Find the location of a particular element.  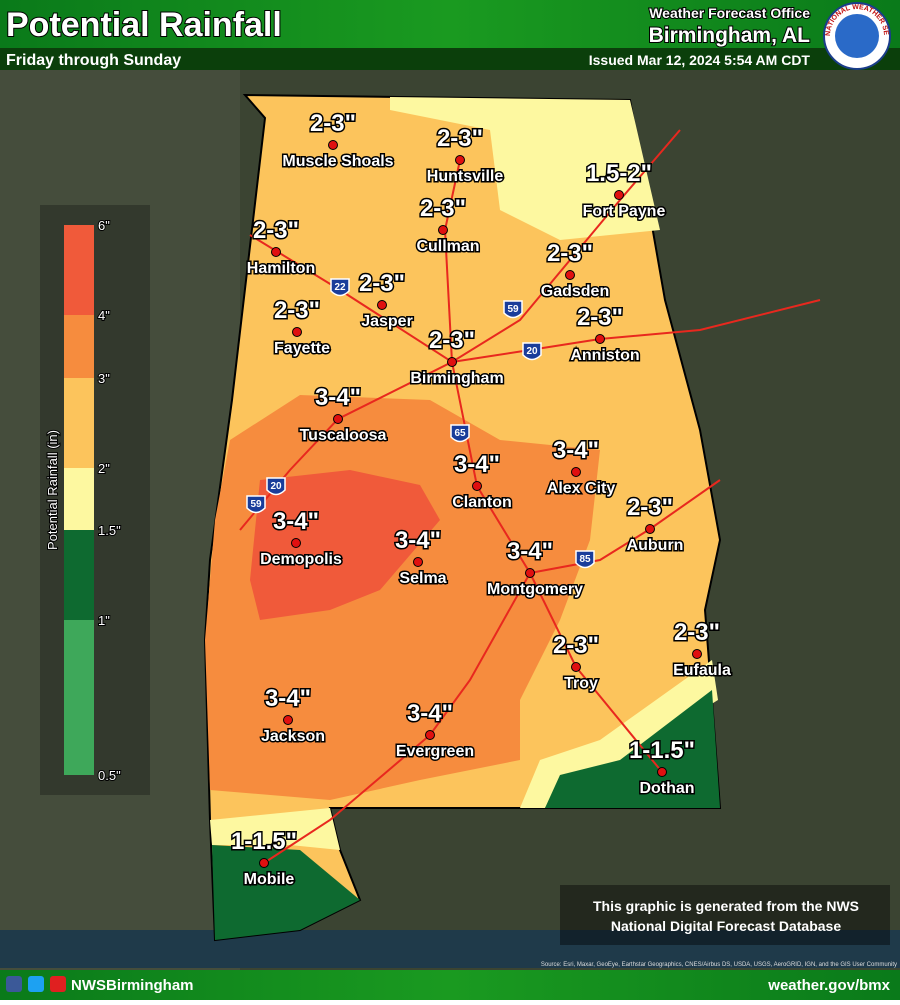

note-line: This graphic is generated from the NWS is located at coordinates (726, 906).